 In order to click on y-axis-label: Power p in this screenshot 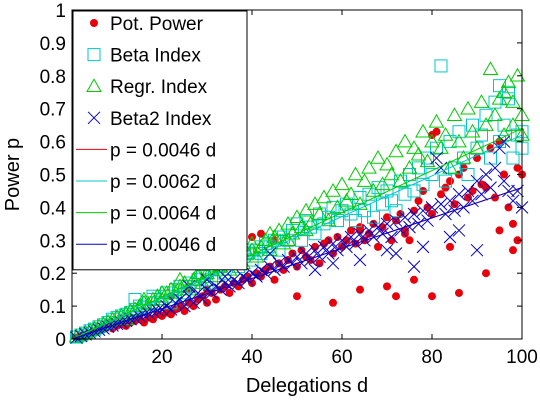, I will do `click(13, 174)`.